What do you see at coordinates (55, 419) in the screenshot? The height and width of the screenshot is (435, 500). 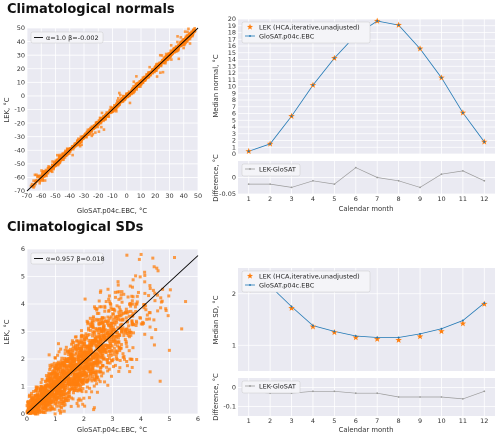 I see `sds-scatter-x-tick-label: 1` at bounding box center [55, 419].